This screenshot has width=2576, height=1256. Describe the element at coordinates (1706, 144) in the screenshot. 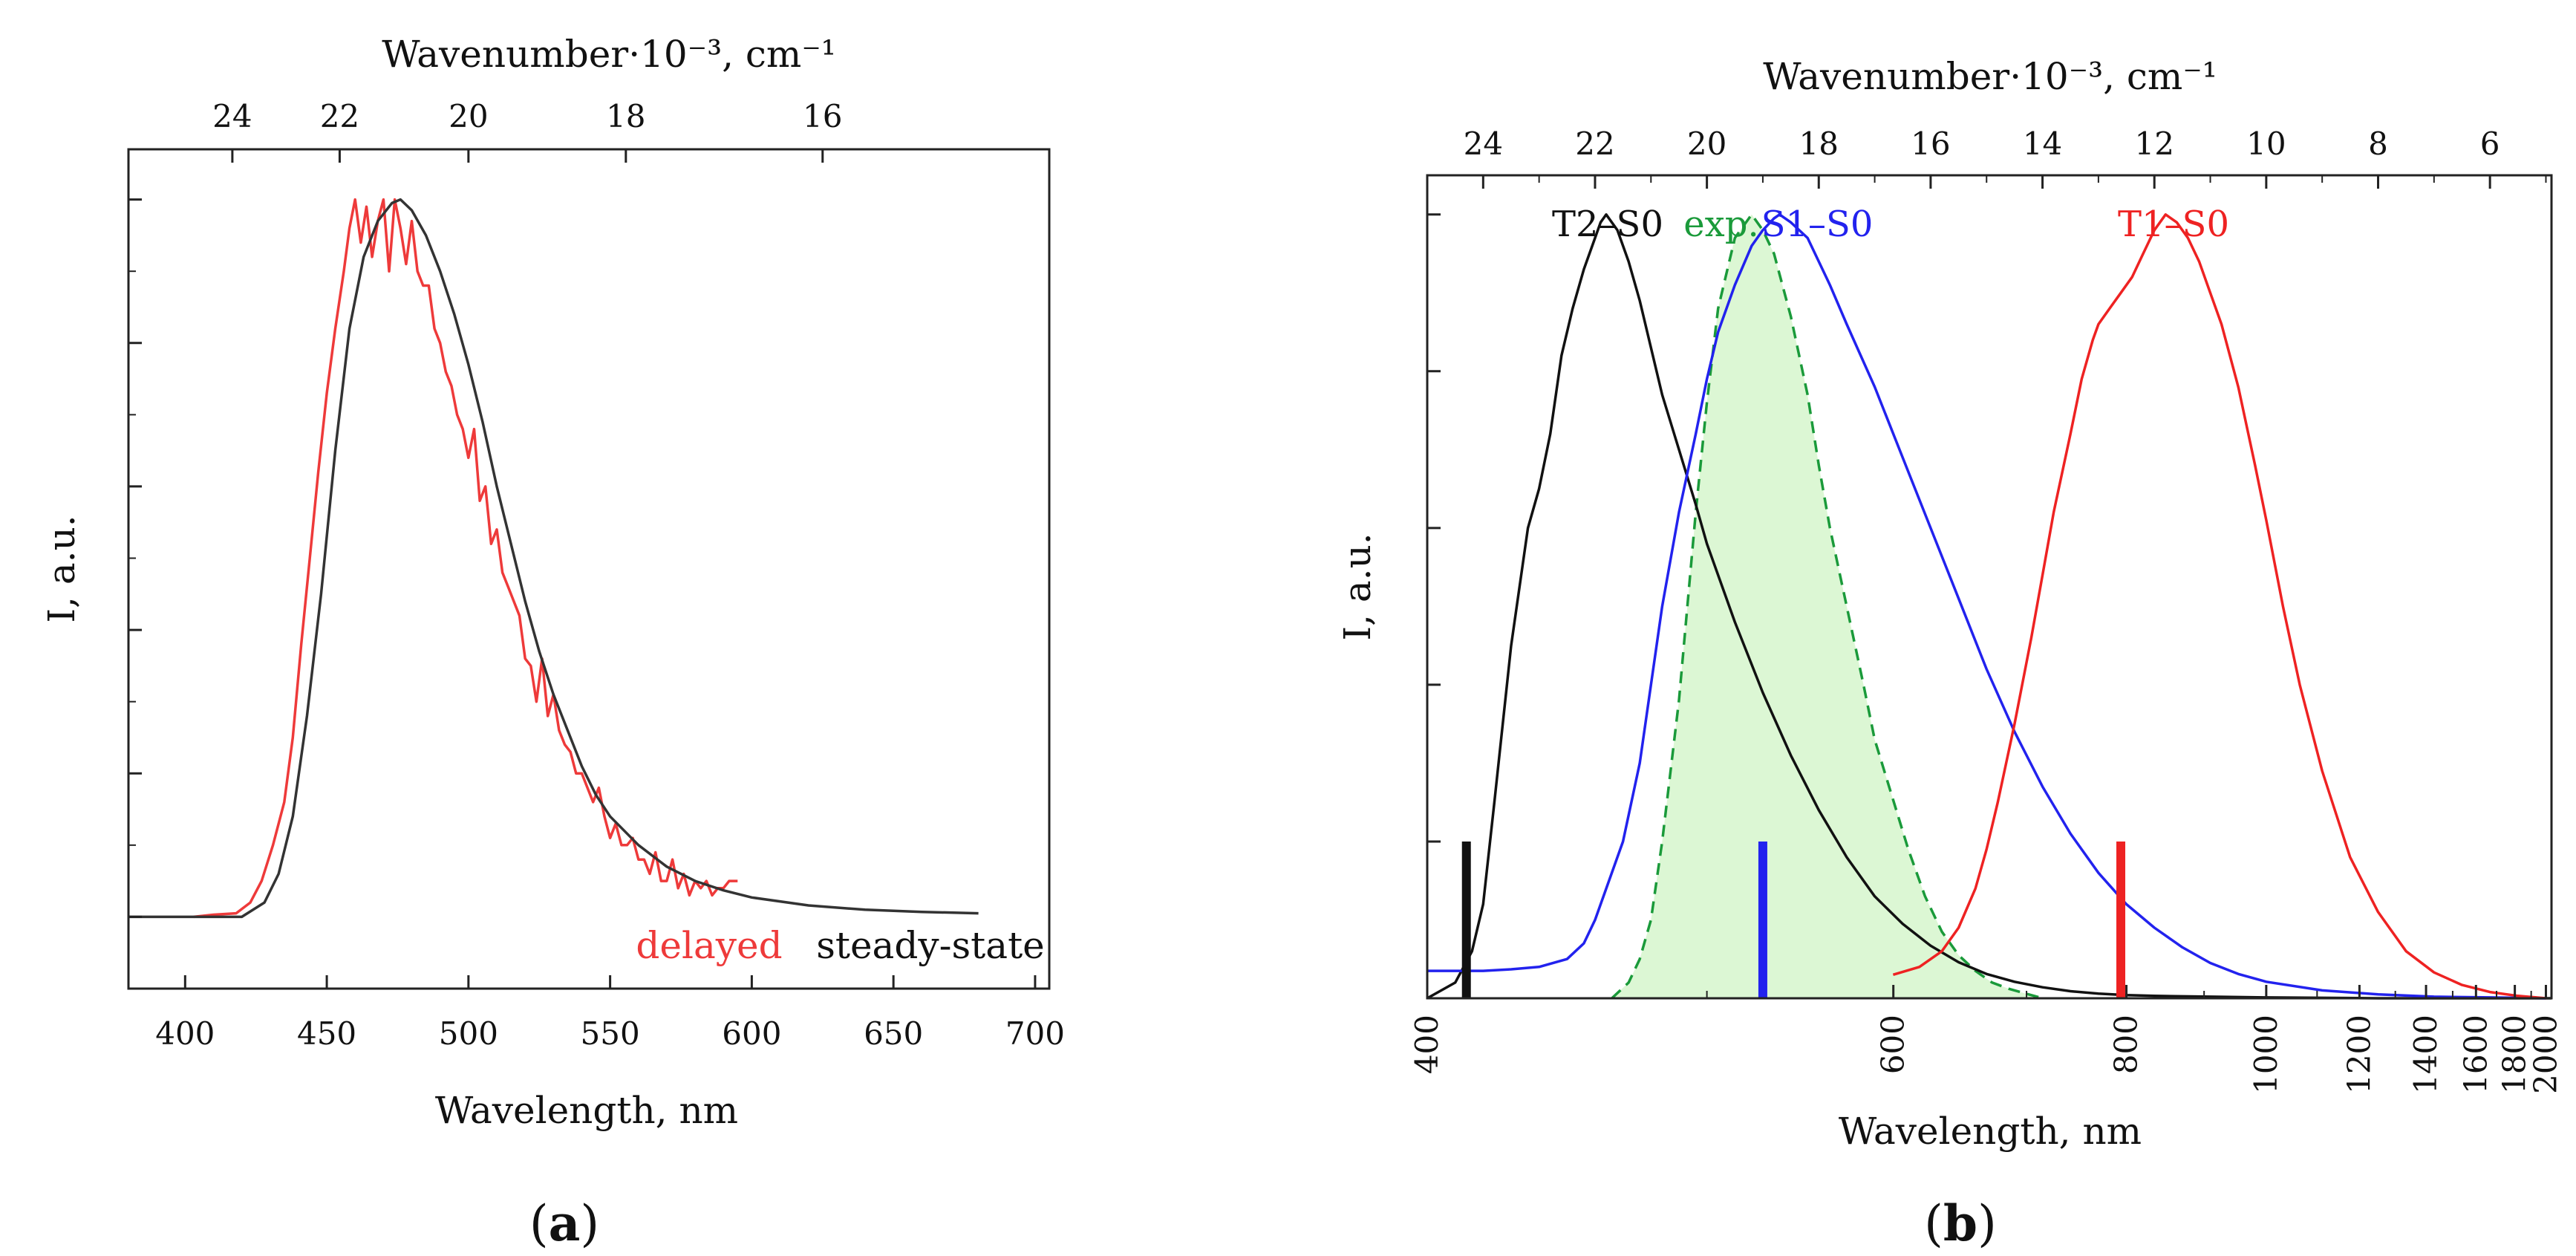

I see `top-tick-label-b: 20` at that location.